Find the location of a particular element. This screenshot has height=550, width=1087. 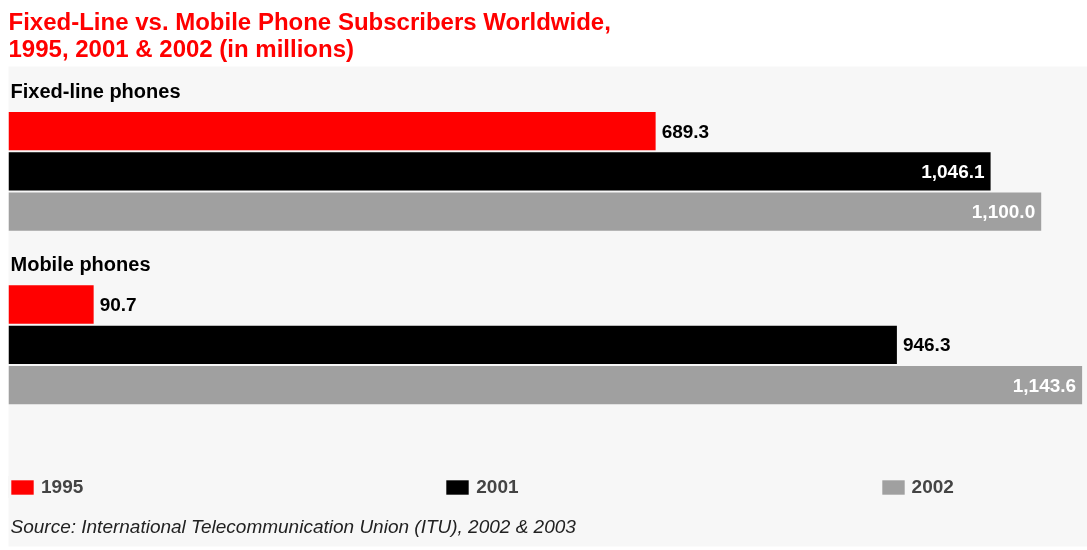

data-label: 90.7 is located at coordinates (118, 304).